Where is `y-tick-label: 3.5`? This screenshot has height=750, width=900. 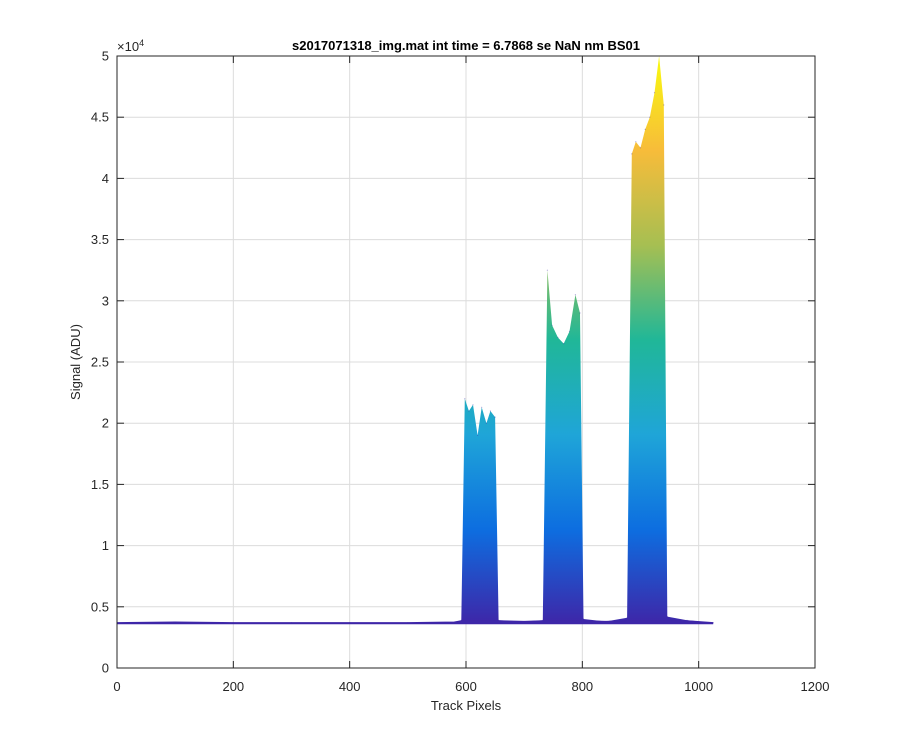 y-tick-label: 3.5 is located at coordinates (100, 239).